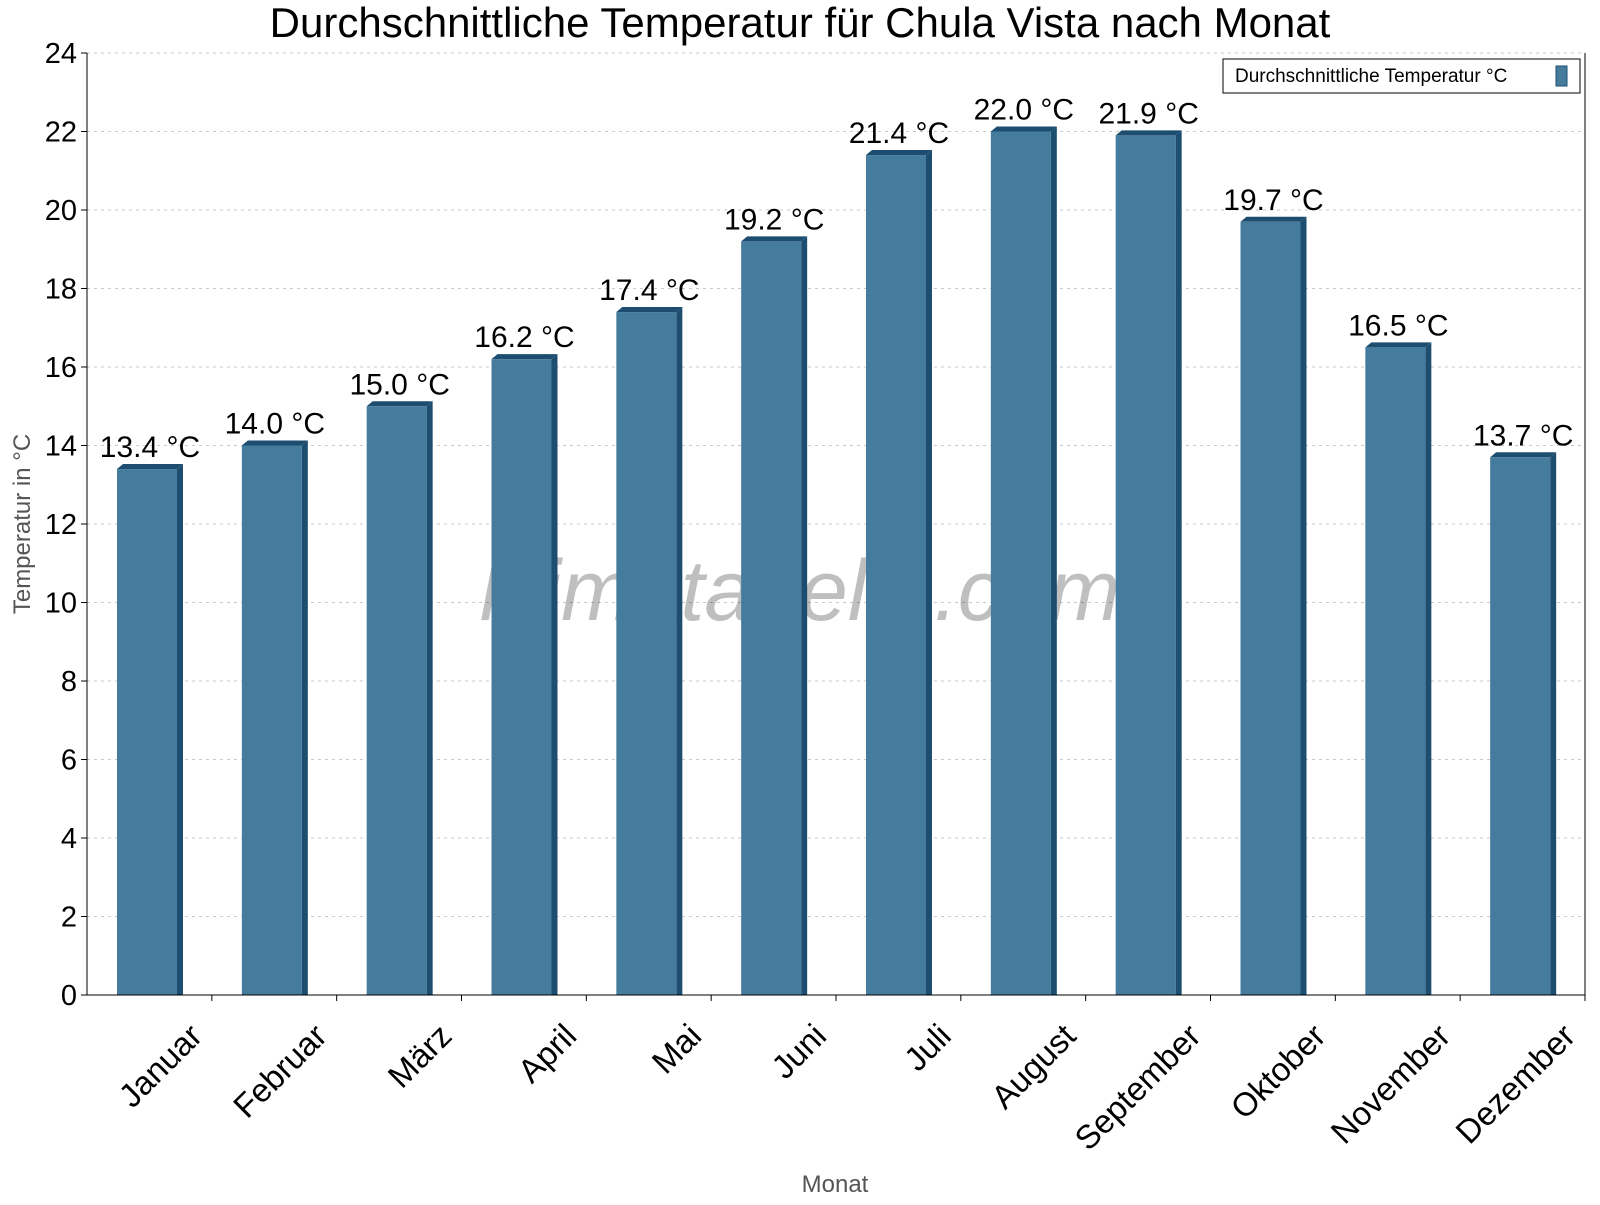 Image resolution: width=1600 pixels, height=1205 pixels. What do you see at coordinates (1148, 113) in the screenshot?
I see `data-label: 21.9 °C` at bounding box center [1148, 113].